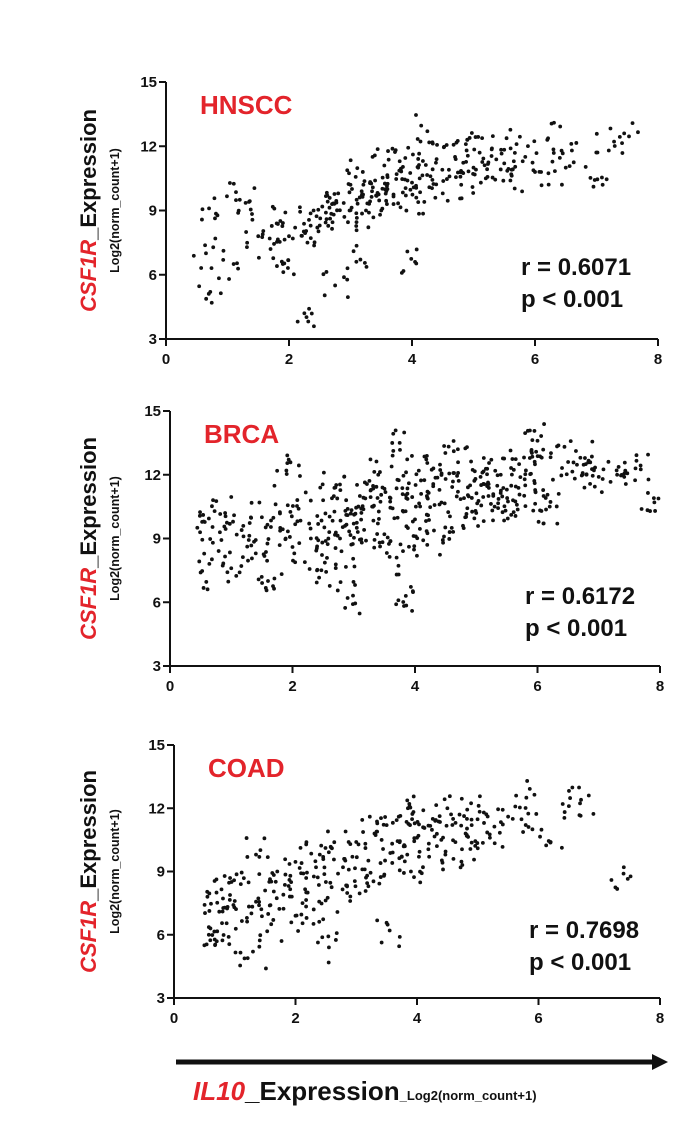 This screenshot has width=687, height=1126. Describe the element at coordinates (88, 175) in the screenshot. I see `y-axis-label-rest: _Expression` at that location.